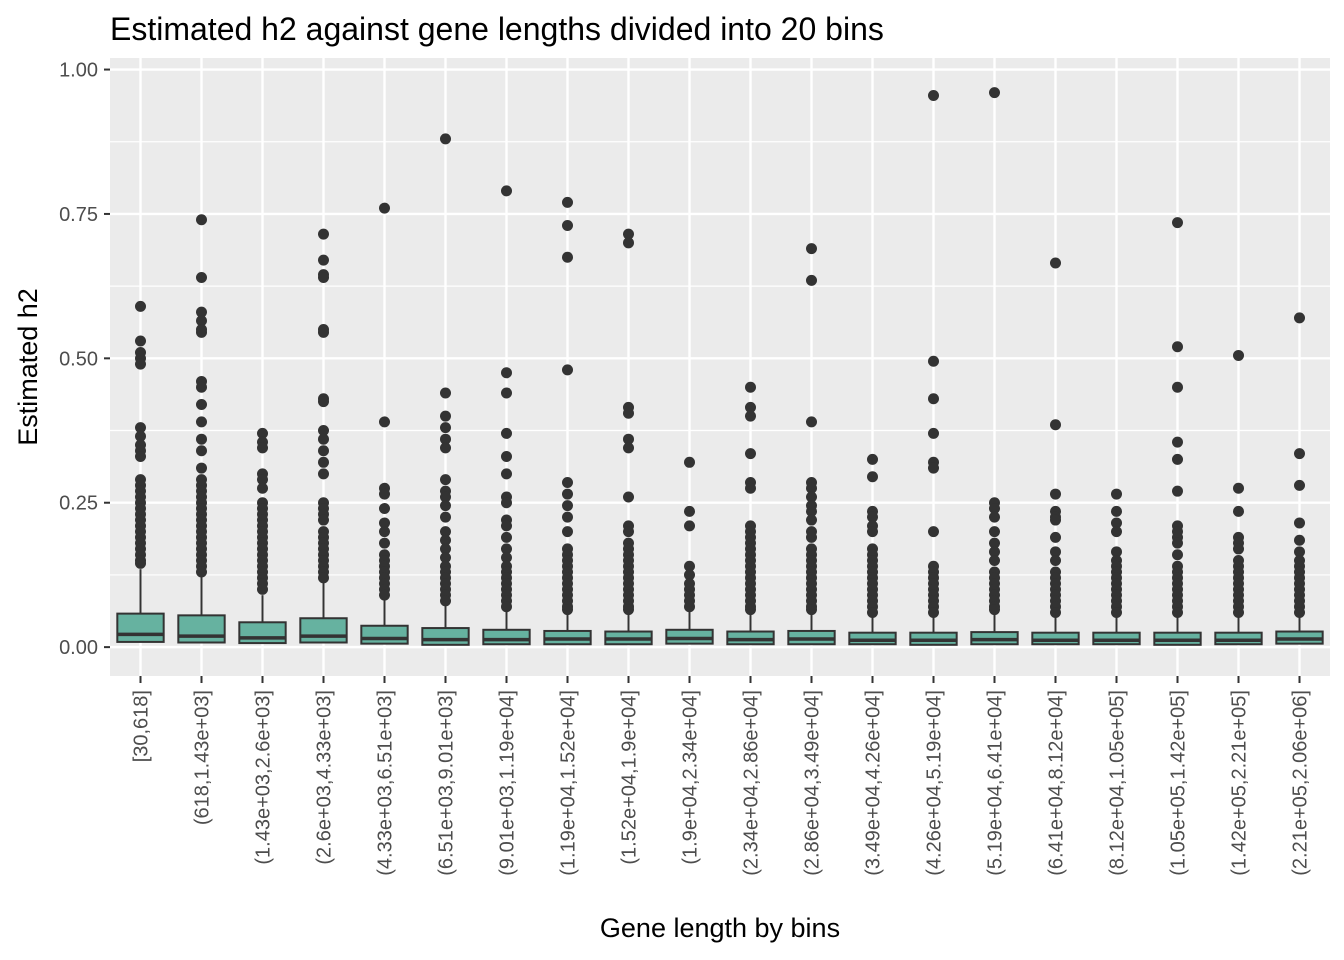 This screenshot has height=960, width=1344. Describe the element at coordinates (752, 783) in the screenshot. I see `x-tick-label: (2.34e+04,2.86e+04]` at that location.